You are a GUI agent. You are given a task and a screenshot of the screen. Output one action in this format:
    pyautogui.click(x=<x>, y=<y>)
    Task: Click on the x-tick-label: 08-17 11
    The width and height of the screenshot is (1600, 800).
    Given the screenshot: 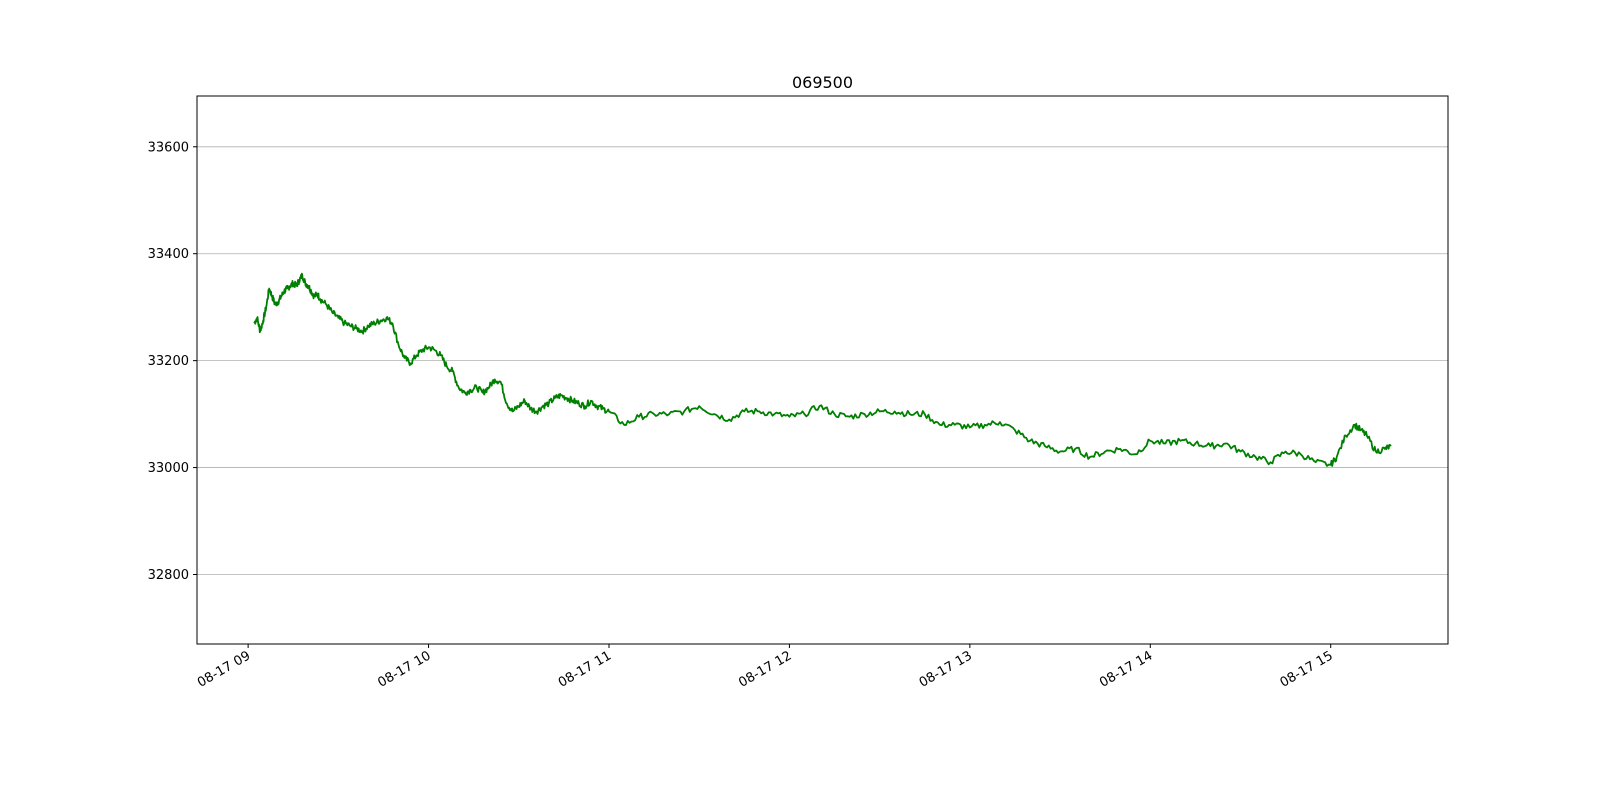 What is the action you would take?
    pyautogui.click(x=585, y=669)
    